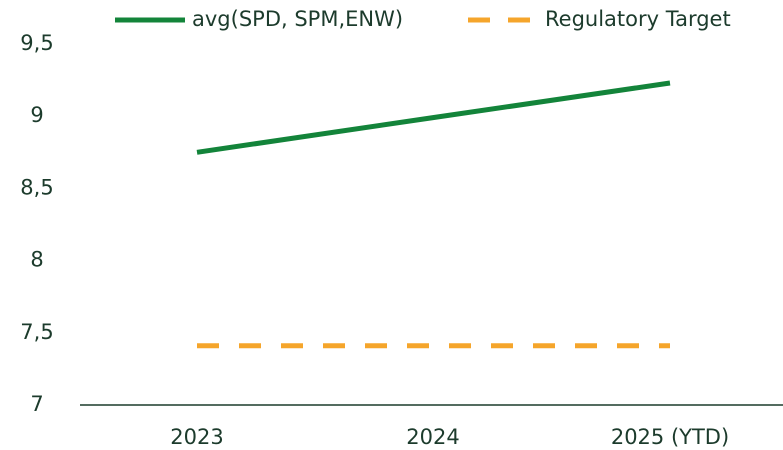 This screenshot has width=783, height=450. Describe the element at coordinates (297, 19) in the screenshot. I see `legend-label: avg(SPD, SPM,ENW)` at that location.